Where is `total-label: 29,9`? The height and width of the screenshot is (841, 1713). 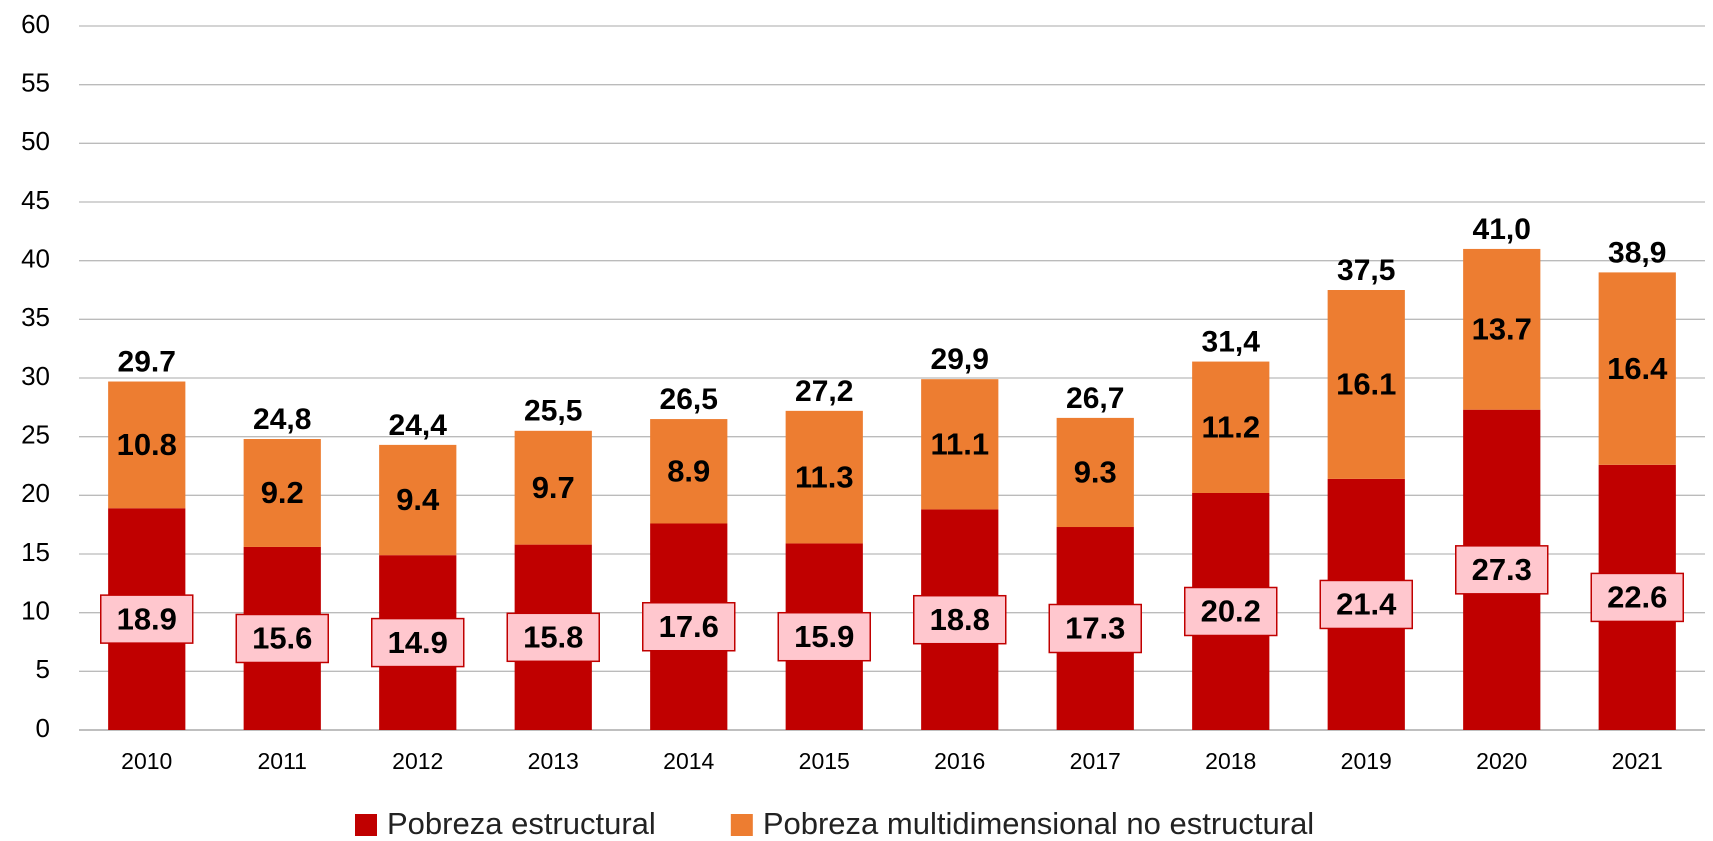 total-label: 29,9 is located at coordinates (960, 359).